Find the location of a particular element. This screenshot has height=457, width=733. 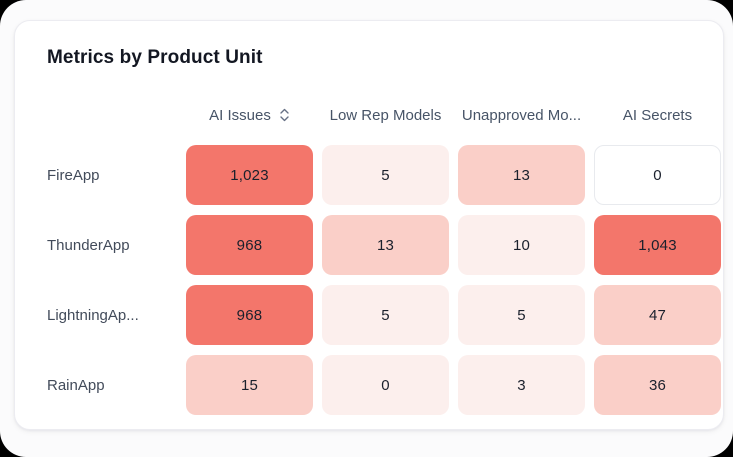

row-label-rainapp: RainApp is located at coordinates (76, 385).